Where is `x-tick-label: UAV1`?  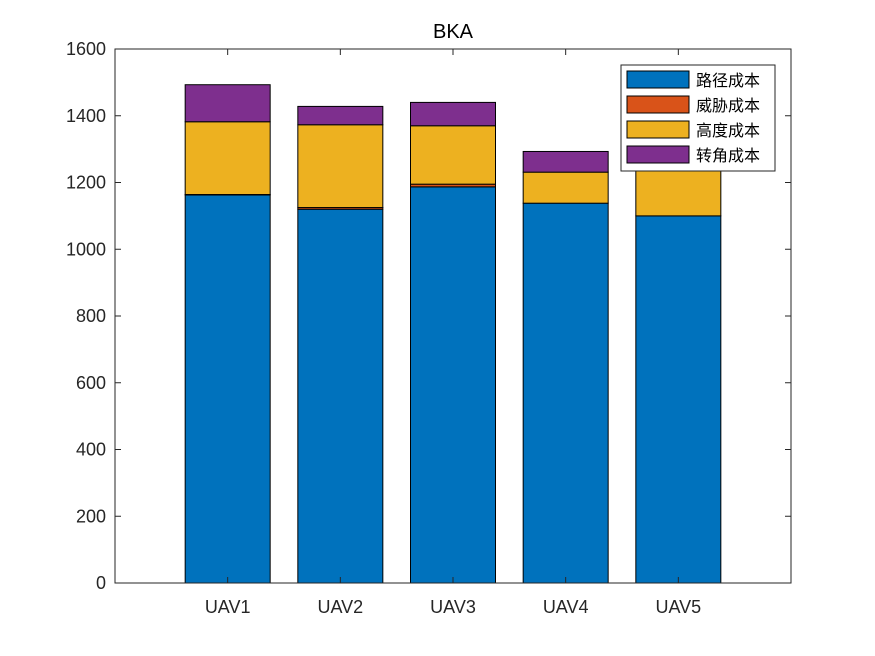
x-tick-label: UAV1 is located at coordinates (228, 607).